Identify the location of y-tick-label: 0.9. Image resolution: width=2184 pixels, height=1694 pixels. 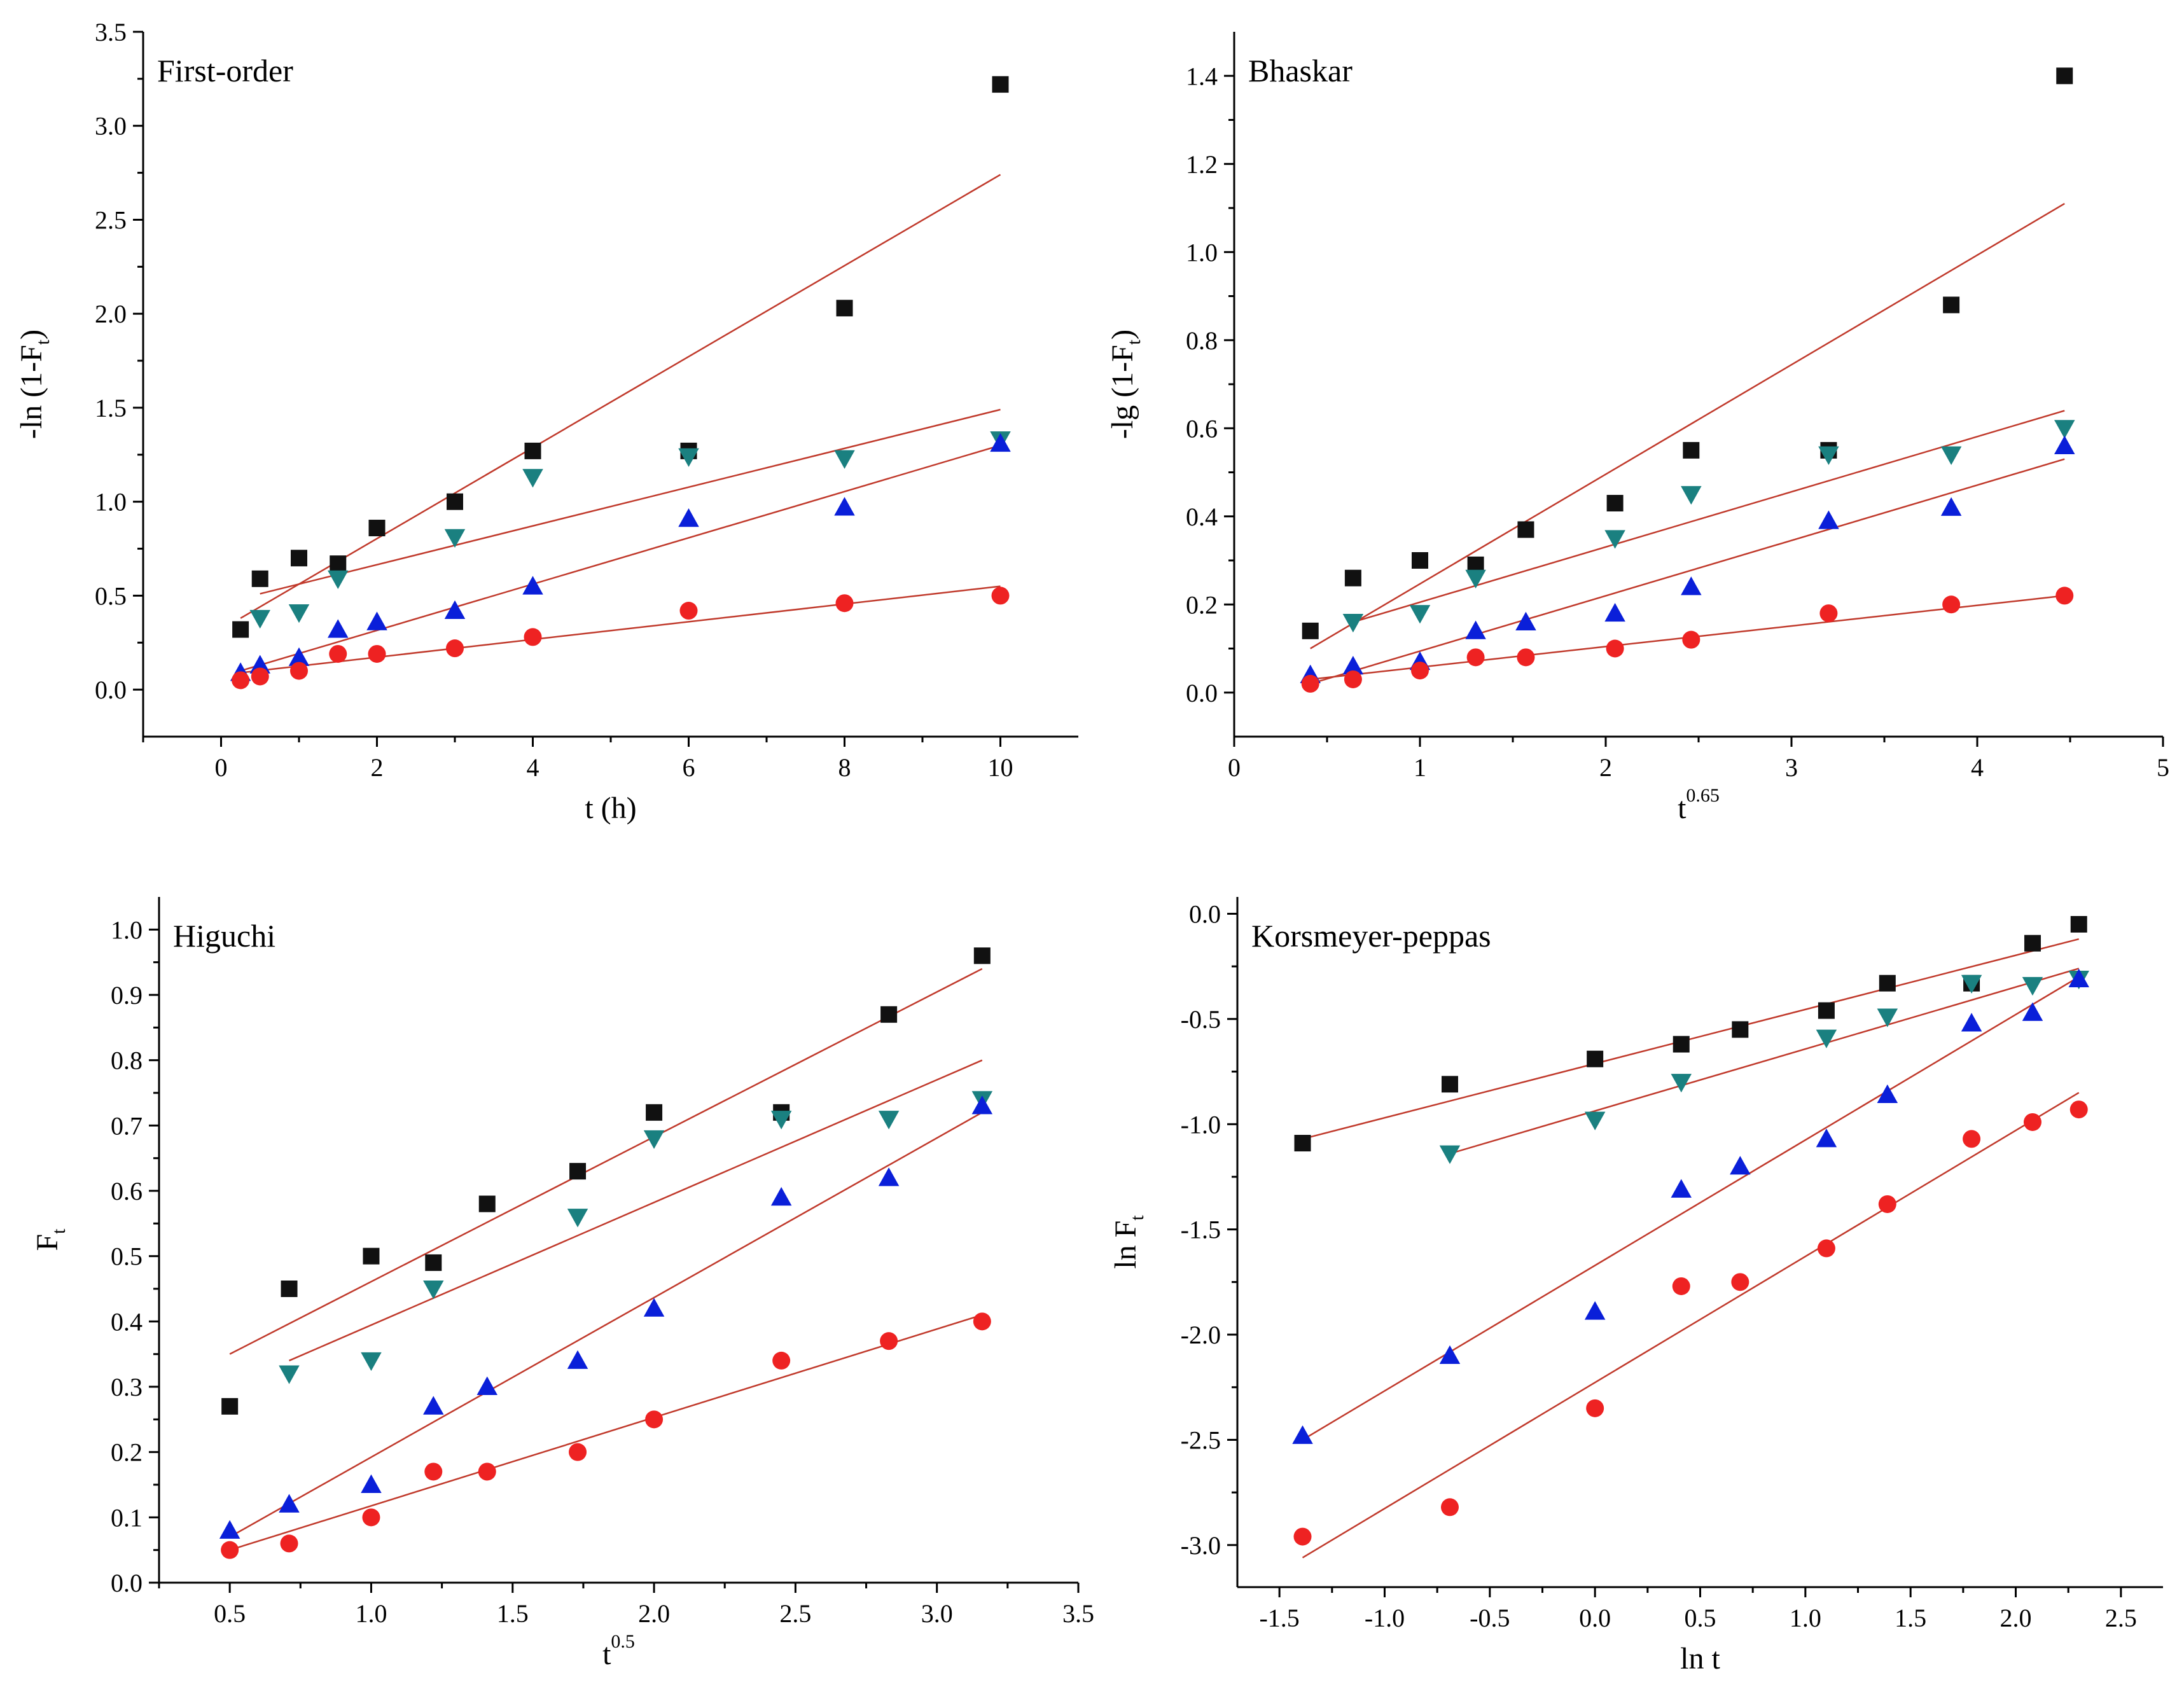
(127, 996).